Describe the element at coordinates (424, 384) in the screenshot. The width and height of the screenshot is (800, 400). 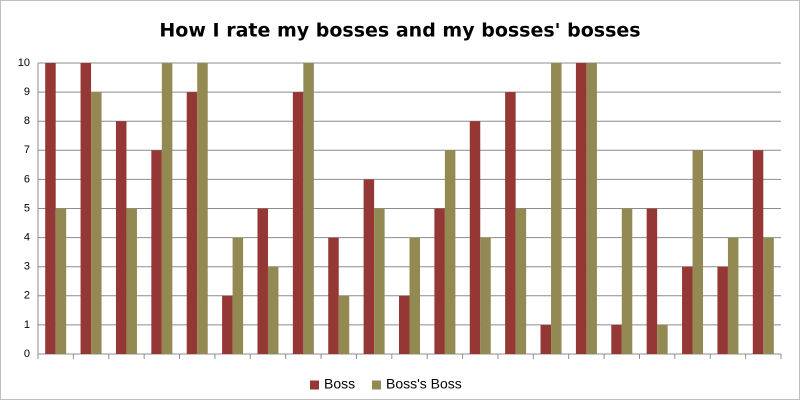
I see `legend-label: Boss's Boss` at that location.